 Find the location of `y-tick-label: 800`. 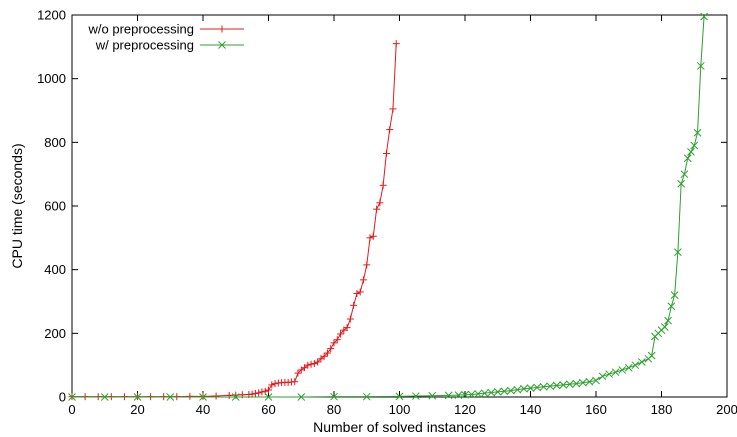

y-tick-label: 800 is located at coordinates (55, 142).